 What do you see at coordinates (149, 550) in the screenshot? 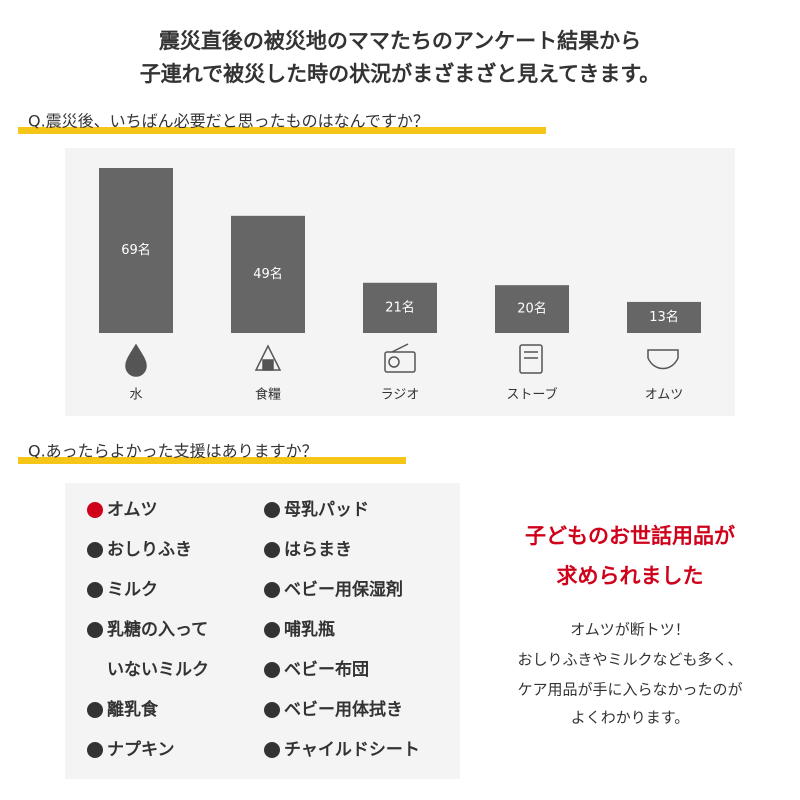
I see `list-item: おしりふき` at bounding box center [149, 550].